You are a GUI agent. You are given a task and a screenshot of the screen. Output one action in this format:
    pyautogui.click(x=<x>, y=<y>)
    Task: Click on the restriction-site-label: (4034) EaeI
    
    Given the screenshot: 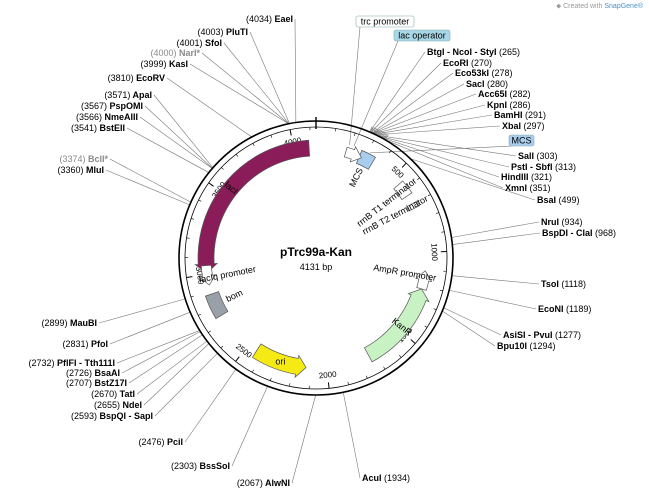 What is the action you would take?
    pyautogui.click(x=269, y=19)
    